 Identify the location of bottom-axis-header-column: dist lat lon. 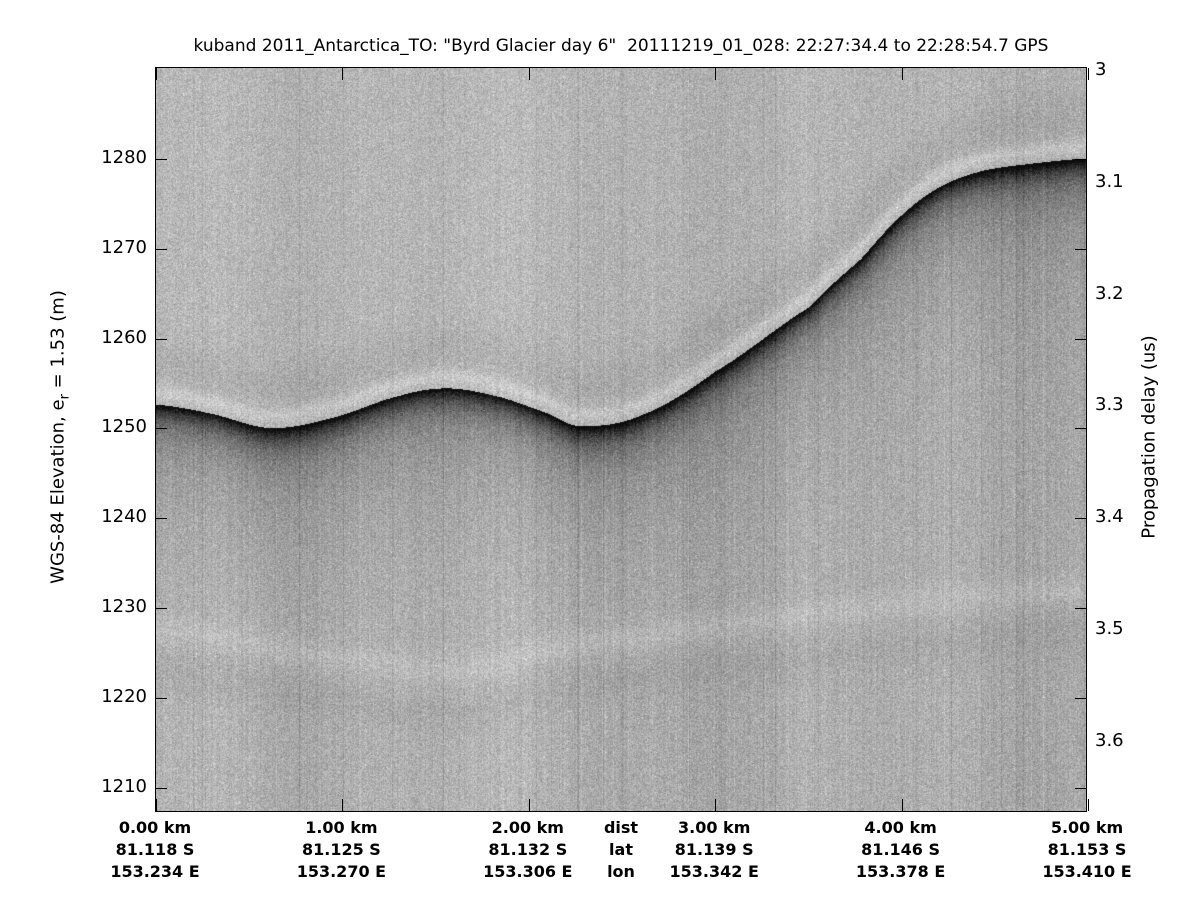
(621, 850).